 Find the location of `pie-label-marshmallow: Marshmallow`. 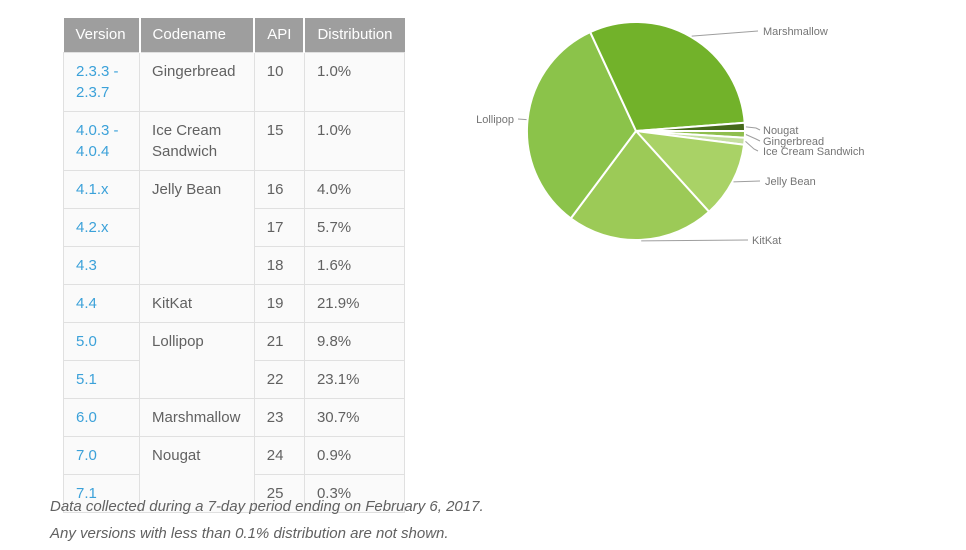

pie-label-marshmallow: Marshmallow is located at coordinates (795, 32).